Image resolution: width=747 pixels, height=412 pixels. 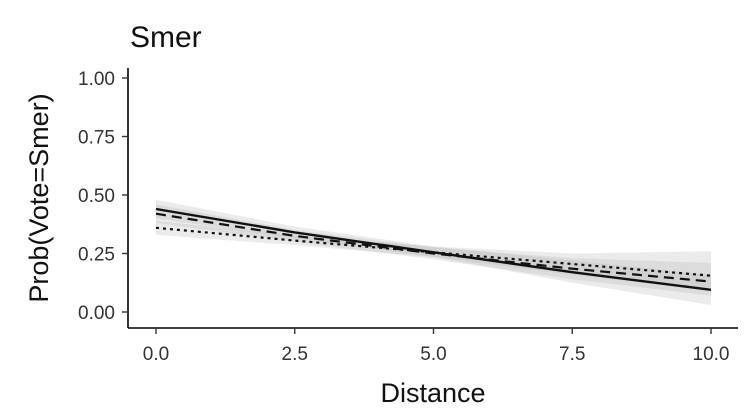 I want to click on x-tick-label: 10.0, so click(x=711, y=354).